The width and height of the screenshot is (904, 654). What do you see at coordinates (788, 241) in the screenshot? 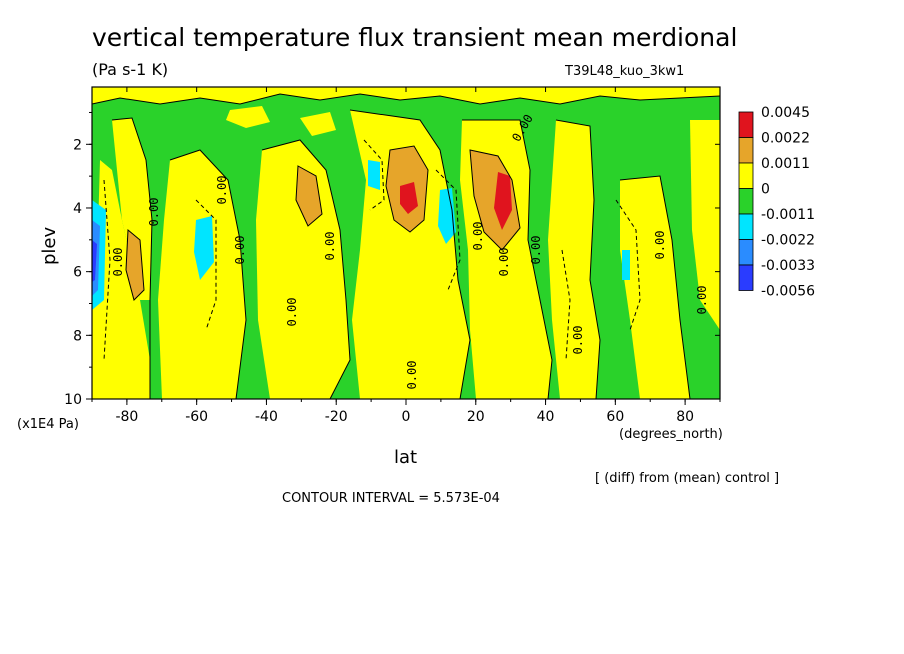
I see `legend-label: -0.0022` at bounding box center [788, 241].